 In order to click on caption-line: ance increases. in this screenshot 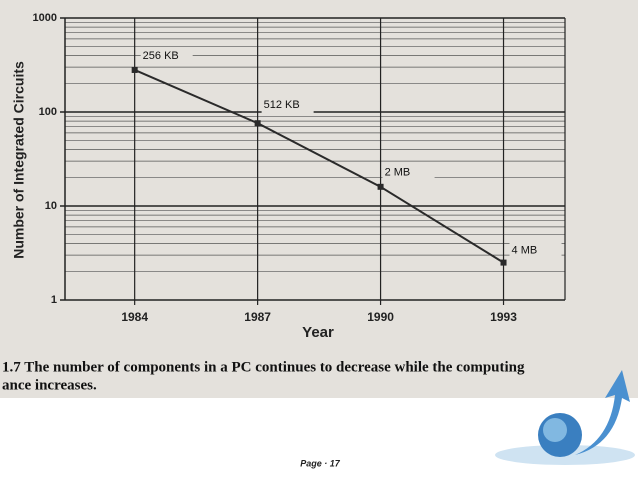, I will do `click(49, 385)`.